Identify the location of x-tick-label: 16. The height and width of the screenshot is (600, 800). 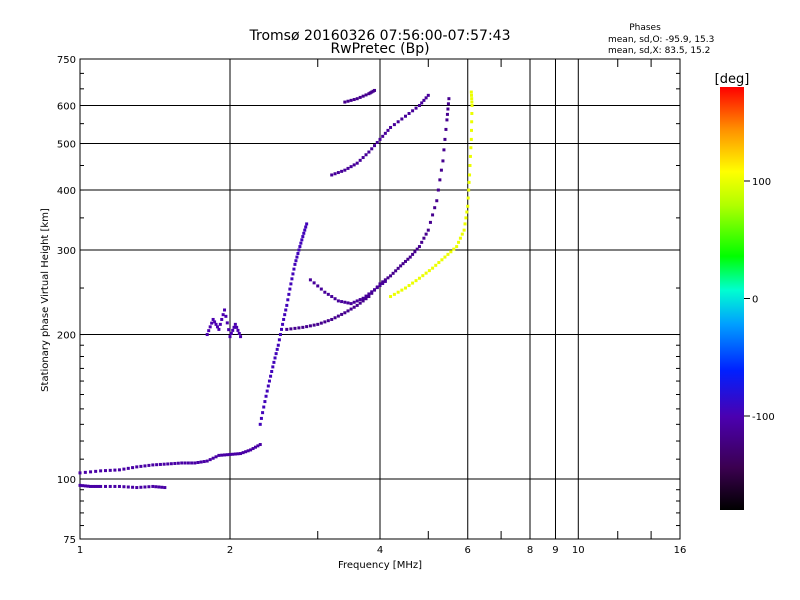
(680, 550).